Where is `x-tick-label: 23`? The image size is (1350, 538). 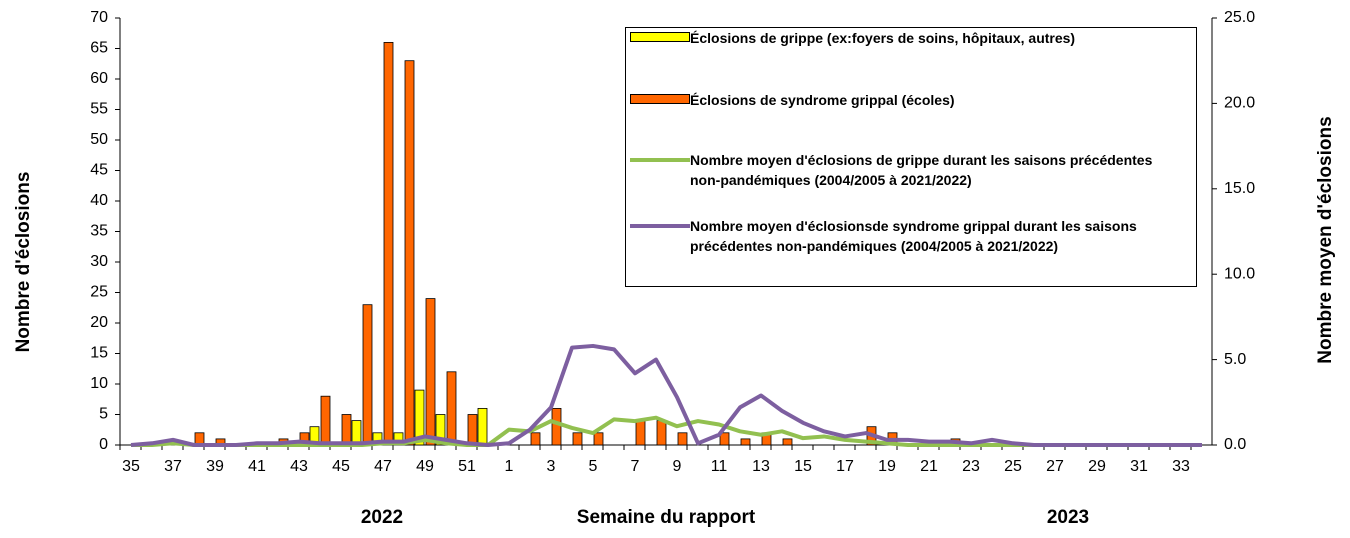
x-tick-label: 23 is located at coordinates (971, 466).